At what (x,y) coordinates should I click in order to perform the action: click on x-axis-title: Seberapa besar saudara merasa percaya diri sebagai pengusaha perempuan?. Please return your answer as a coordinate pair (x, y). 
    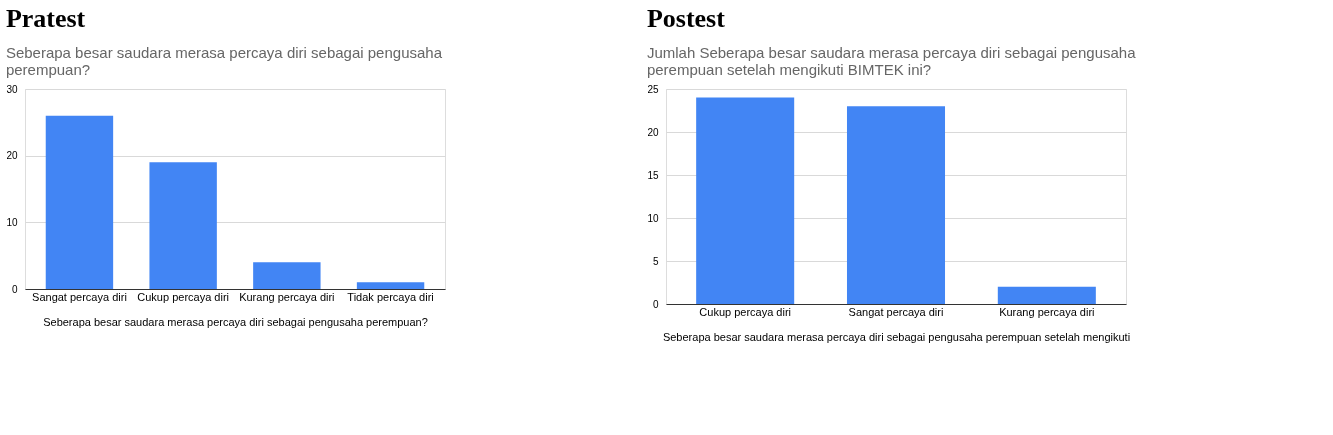
    Looking at the image, I should click on (235, 321).